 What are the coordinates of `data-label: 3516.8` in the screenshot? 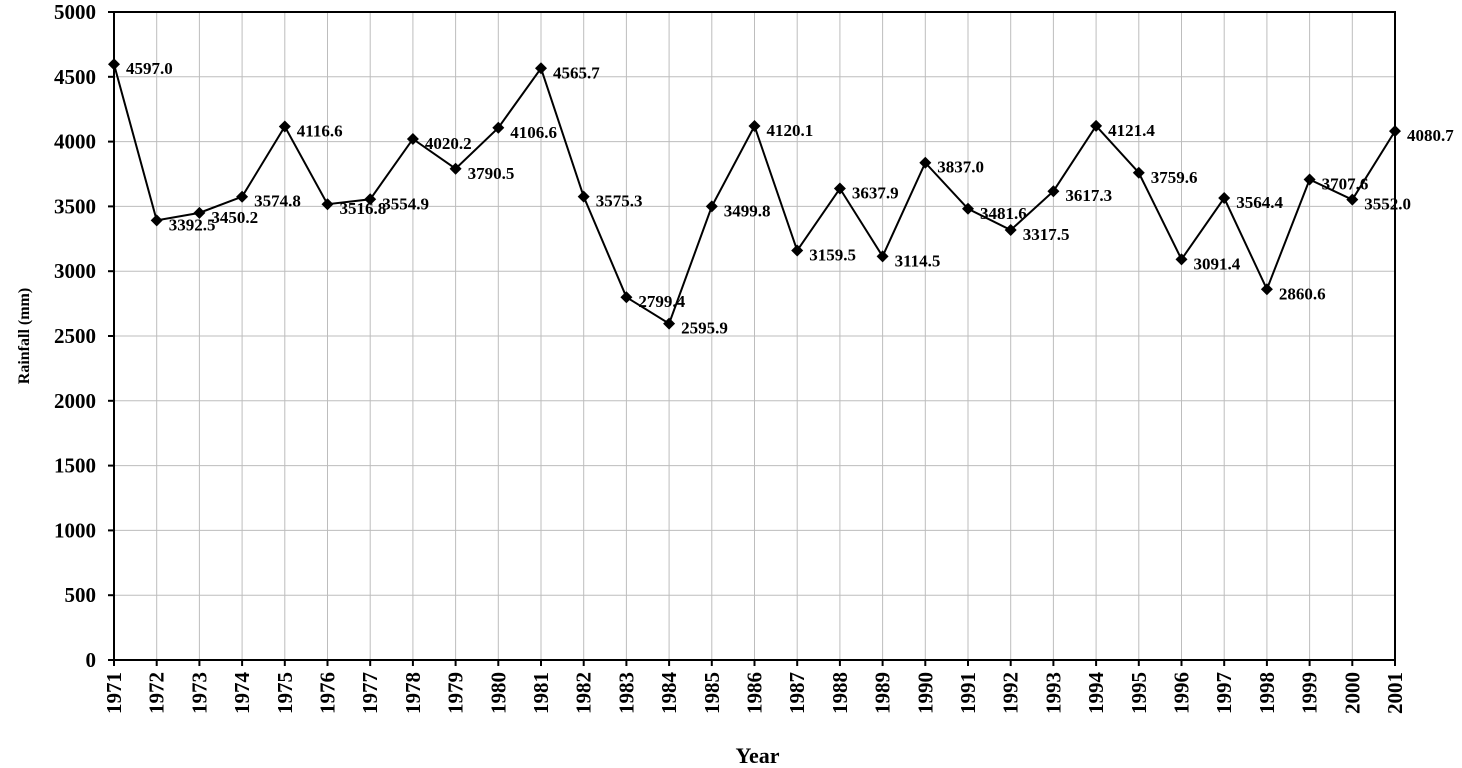 It's located at (363, 208).